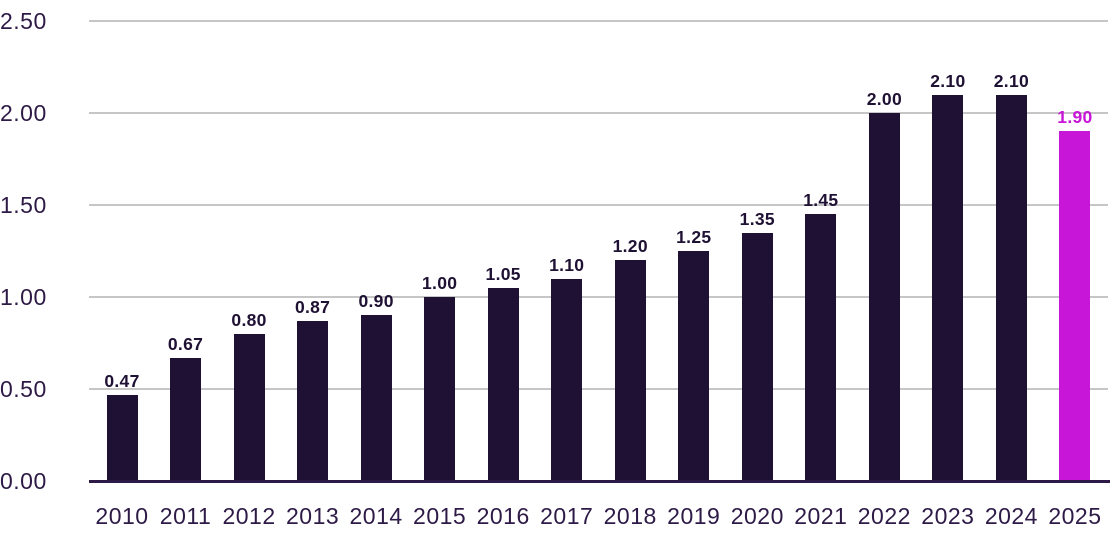  Describe the element at coordinates (23, 21) in the screenshot. I see `y-tick-label-2.50: 2.50` at that location.